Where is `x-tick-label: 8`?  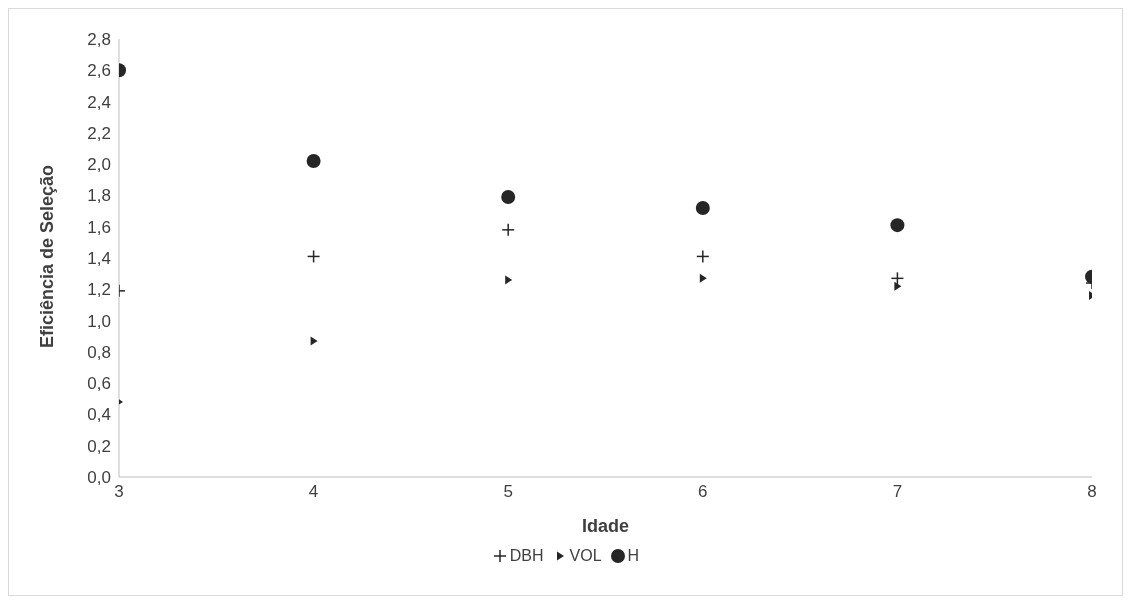
x-tick-label: 8 is located at coordinates (1092, 492).